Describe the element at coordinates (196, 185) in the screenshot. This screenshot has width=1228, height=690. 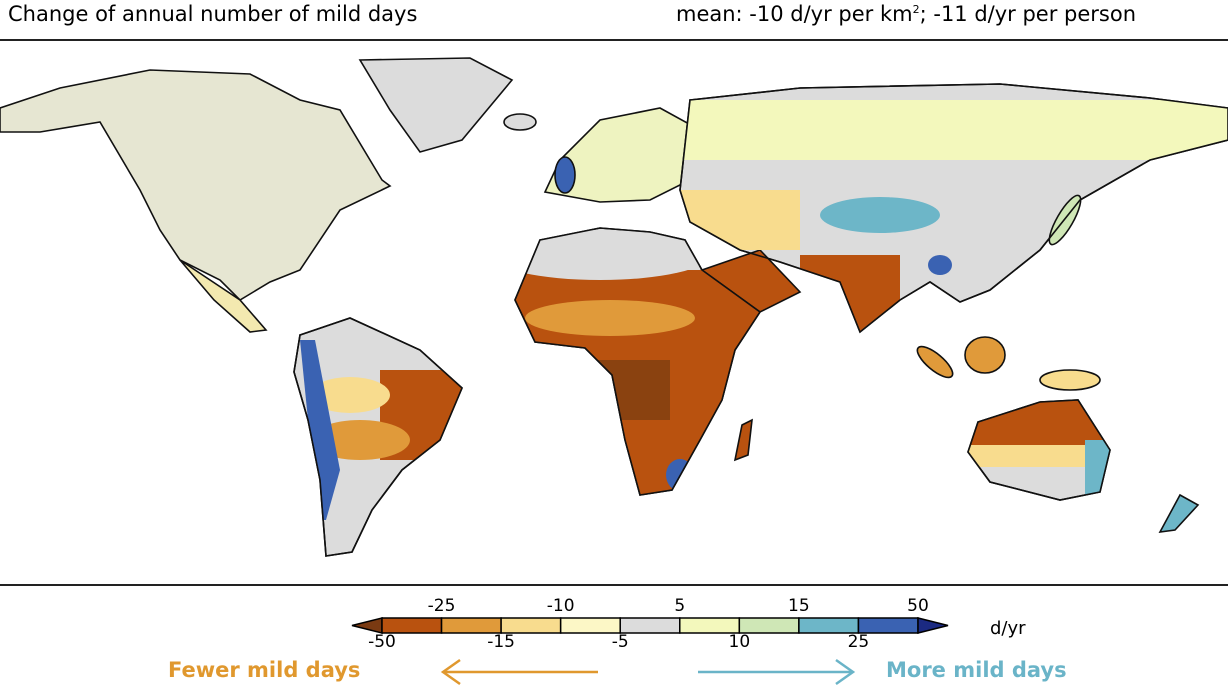
I see `north-america` at that location.